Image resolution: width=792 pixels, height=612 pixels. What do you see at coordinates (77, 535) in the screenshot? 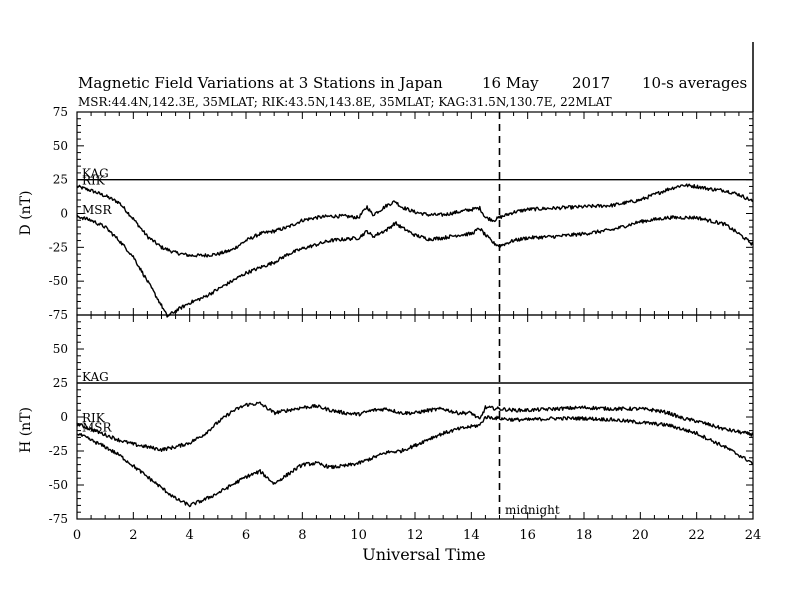
I see `x-tick-label: 0` at bounding box center [77, 535].